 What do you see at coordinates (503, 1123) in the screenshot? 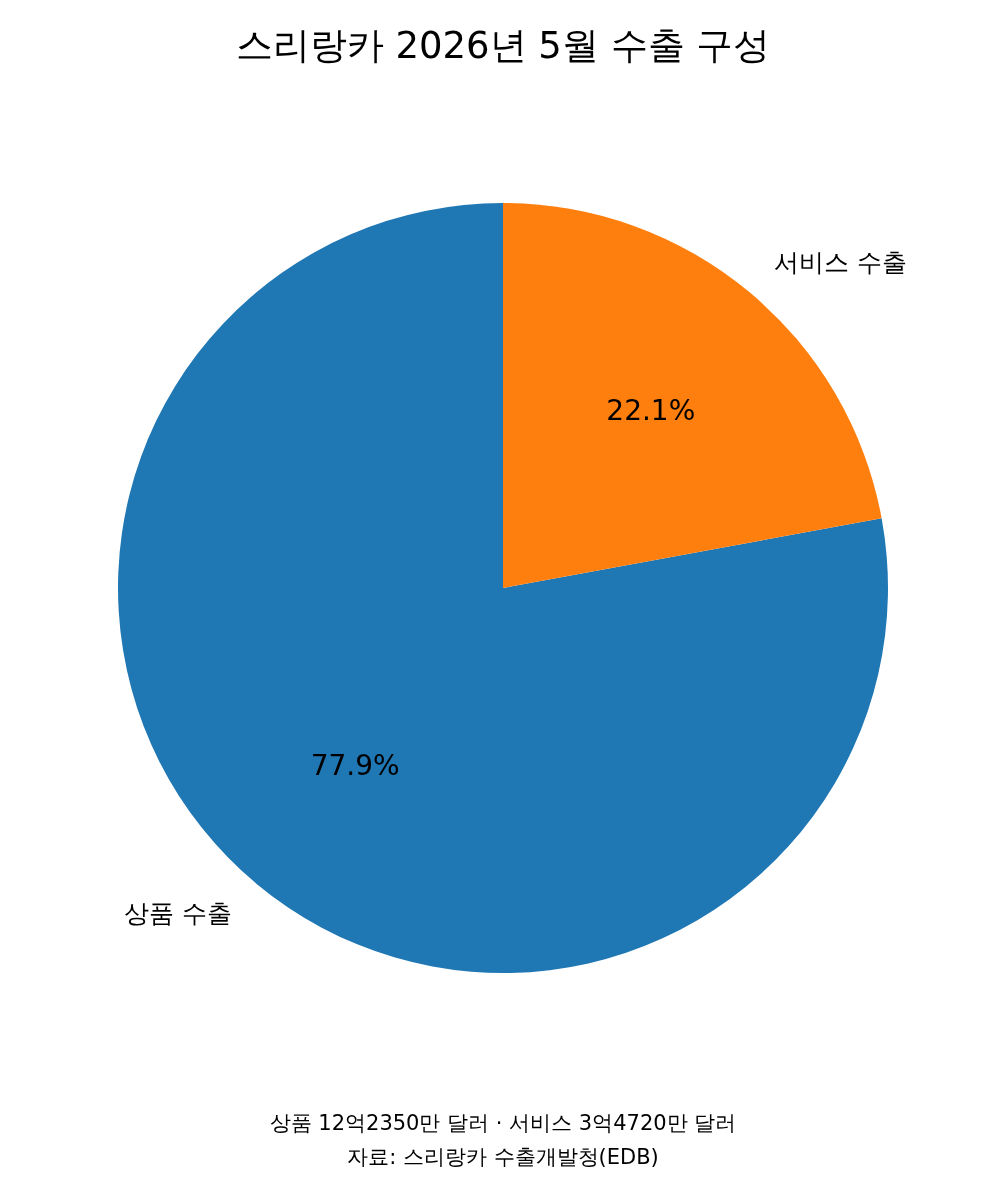
I see `text: 상품 12억2350만 달러 · 서비스 3억4720만 달러` at bounding box center [503, 1123].